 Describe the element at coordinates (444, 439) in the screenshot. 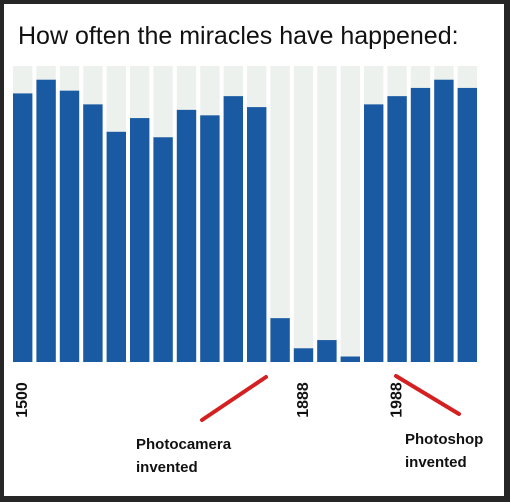

I see `photoshop-label-line1: Photoshop` at that location.